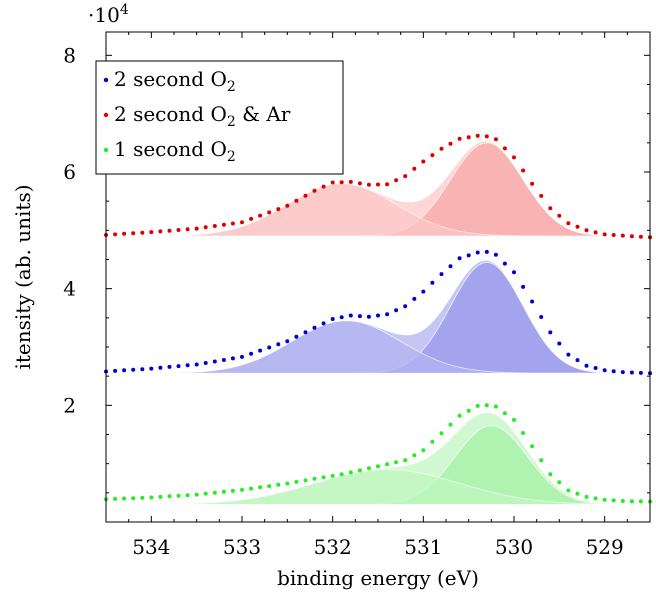 Image resolution: width=656 pixels, height=594 pixels. I want to click on legend-box, so click(219, 117).